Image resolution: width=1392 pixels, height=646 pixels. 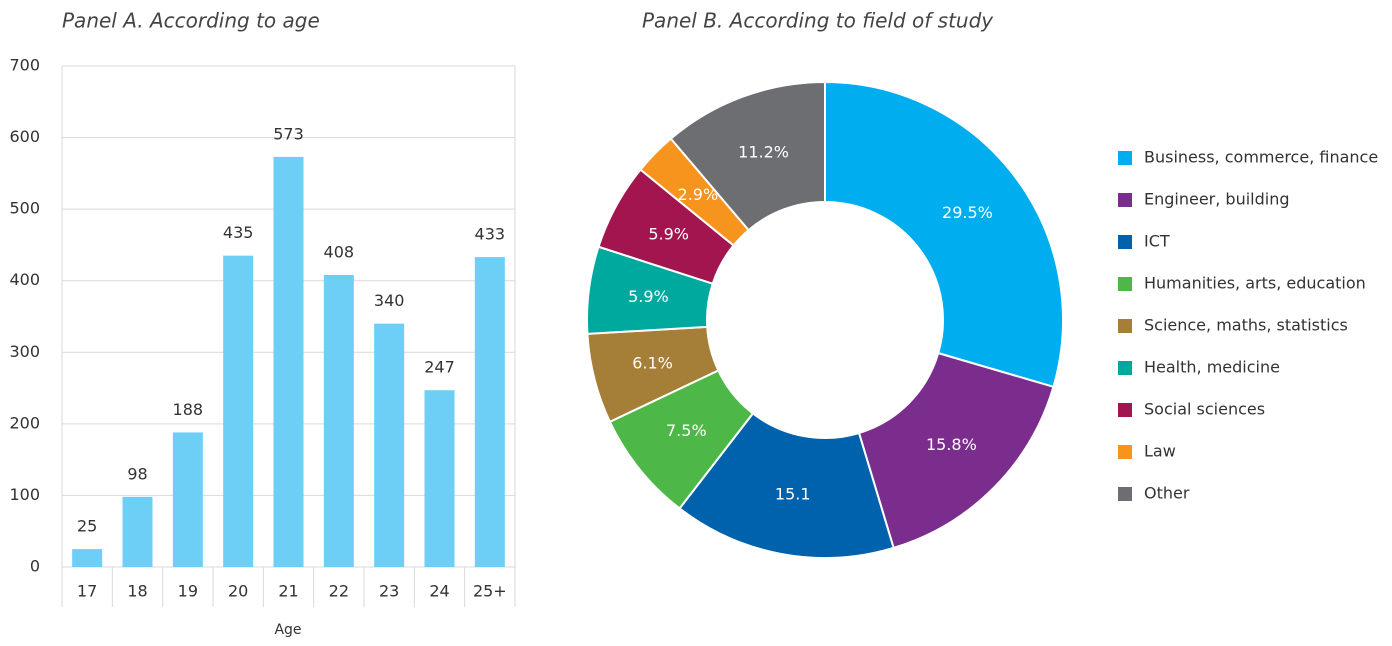 What do you see at coordinates (87, 526) in the screenshot?
I see `data-label: 25` at bounding box center [87, 526].